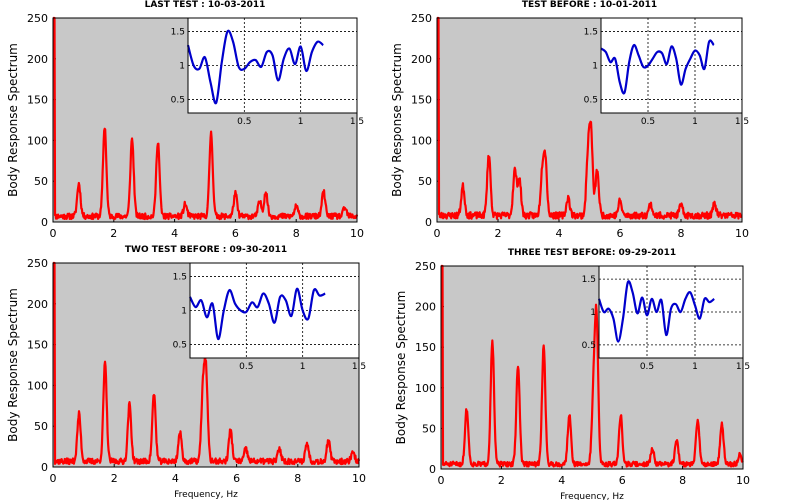 The width and height of the screenshot is (792, 500). Describe the element at coordinates (589, 5) in the screenshot. I see `chart-title: TEST BEFORE : 10-01-2011` at that location.